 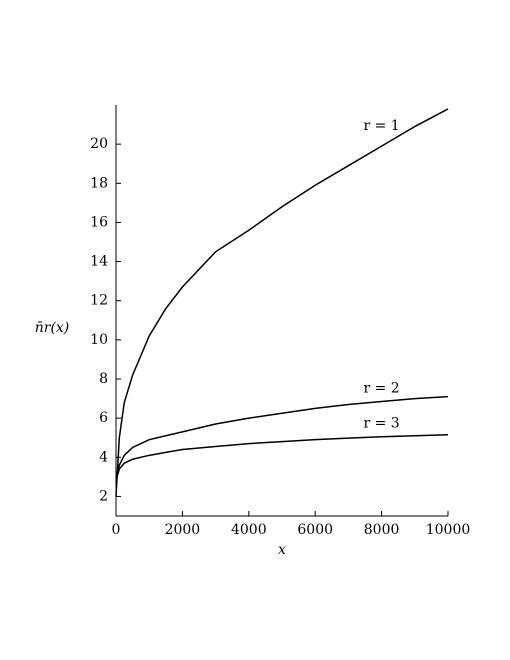 What do you see at coordinates (249, 530) in the screenshot?
I see `x-tick-label: 4000` at bounding box center [249, 530].